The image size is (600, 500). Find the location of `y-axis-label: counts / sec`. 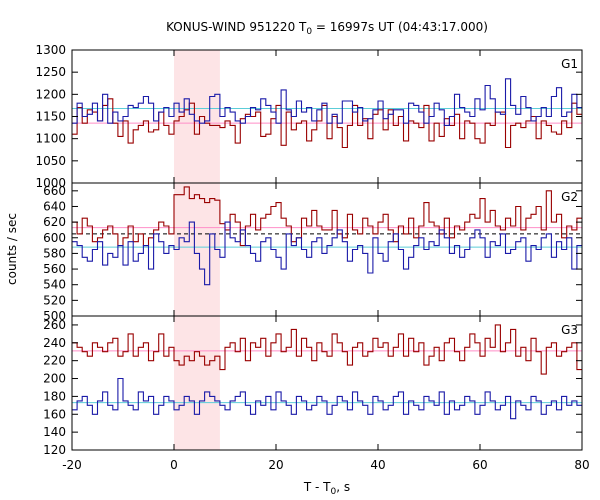

y-axis-label: counts / sec is located at coordinates (12, 249).